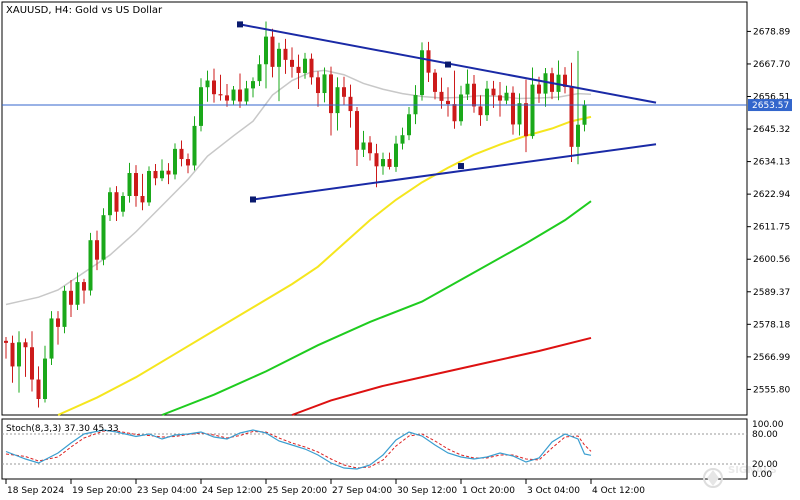 The image size is (800, 500). I want to click on current-price-value: 2653.57, so click(770, 106).